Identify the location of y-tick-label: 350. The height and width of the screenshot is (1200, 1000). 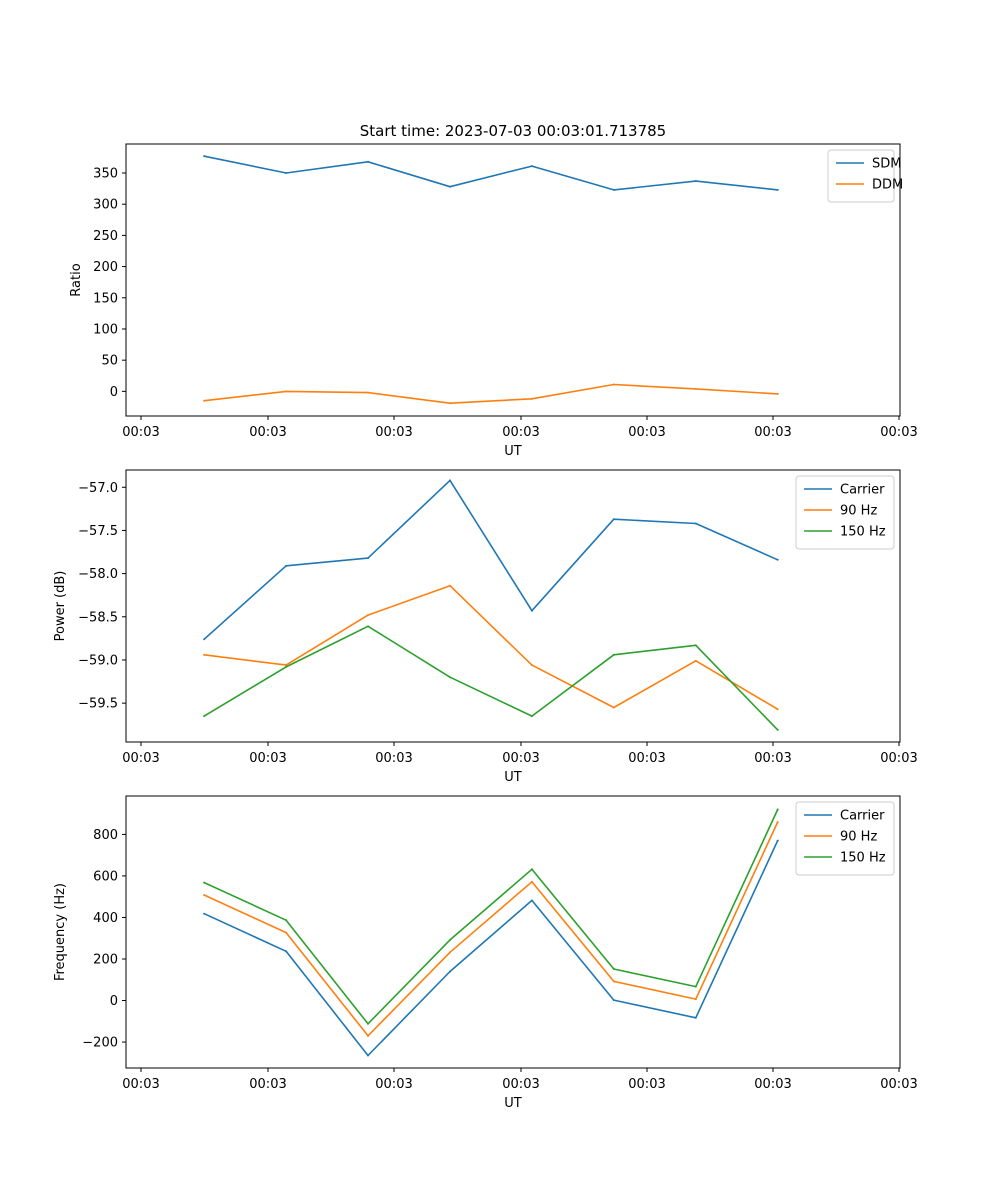
(105, 174).